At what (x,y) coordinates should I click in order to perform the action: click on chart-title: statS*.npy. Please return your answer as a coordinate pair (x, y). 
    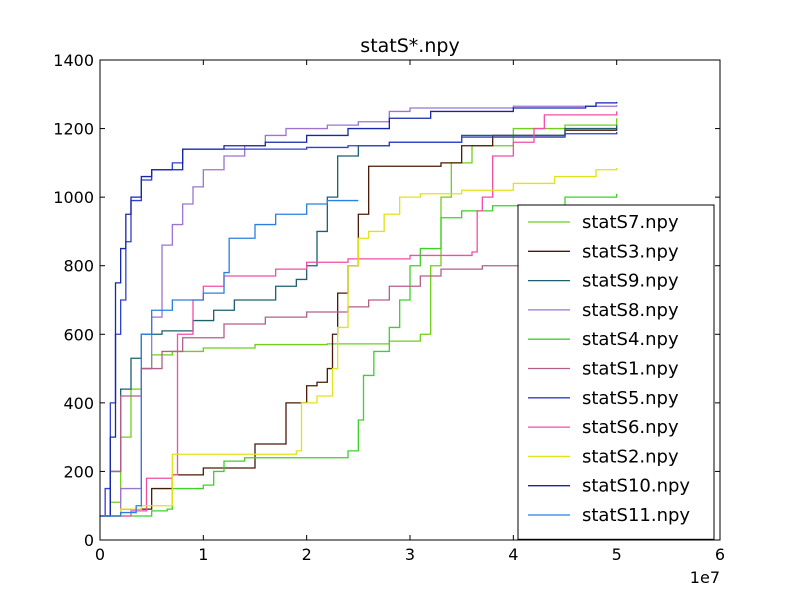
    Looking at the image, I should click on (409, 46).